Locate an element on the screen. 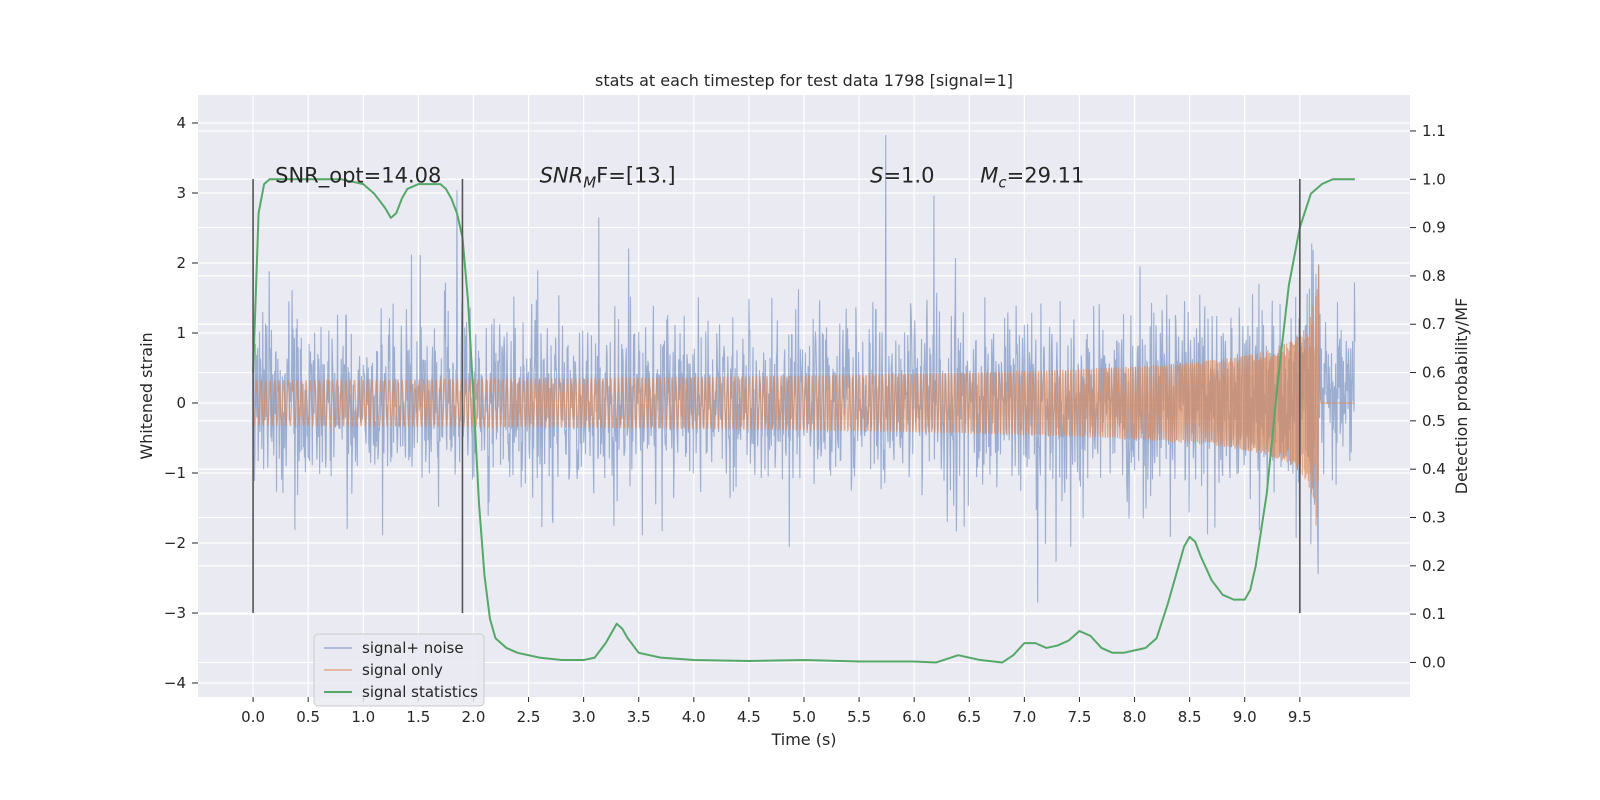 The width and height of the screenshot is (1600, 800). legend-box is located at coordinates (399, 670).